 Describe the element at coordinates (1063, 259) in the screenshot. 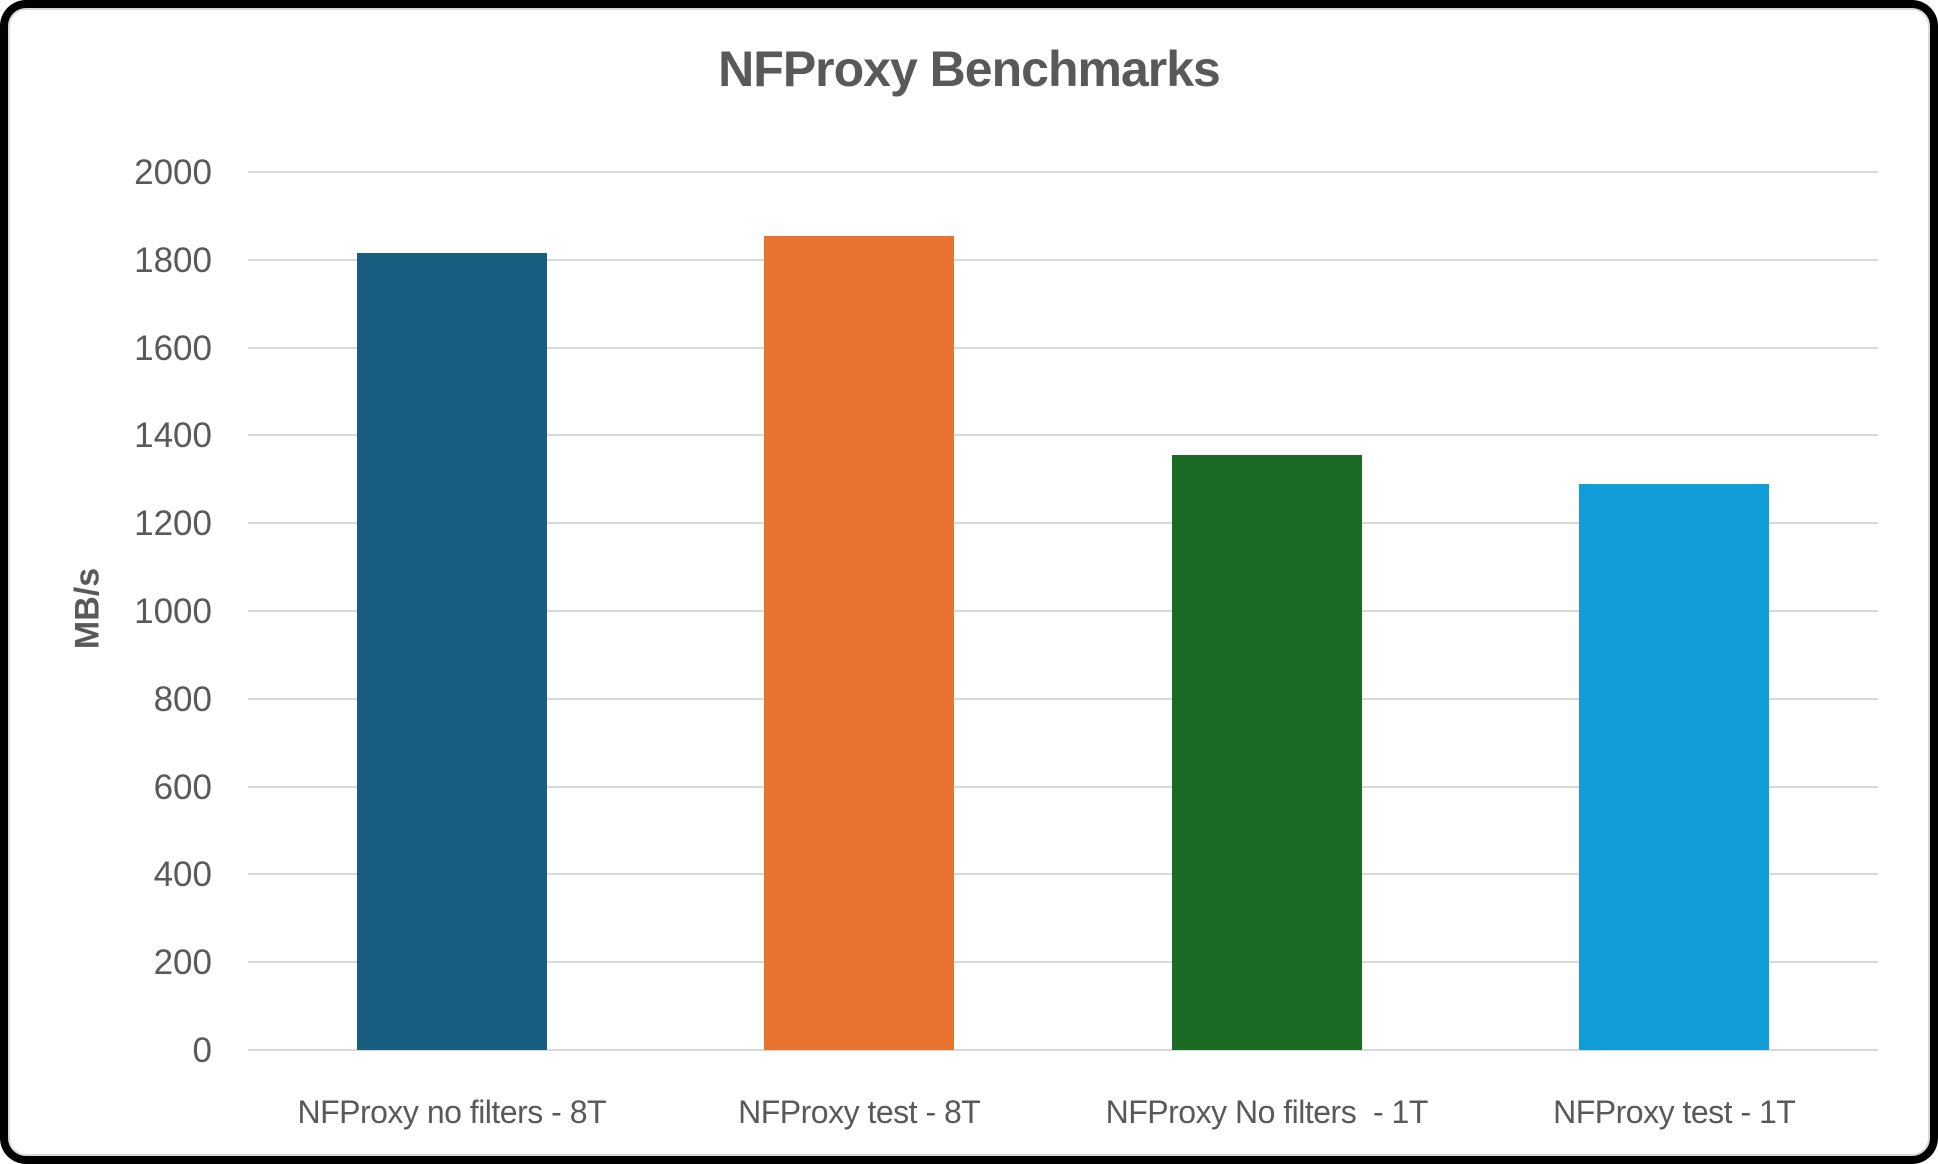

I see `gridline-y1800` at that location.